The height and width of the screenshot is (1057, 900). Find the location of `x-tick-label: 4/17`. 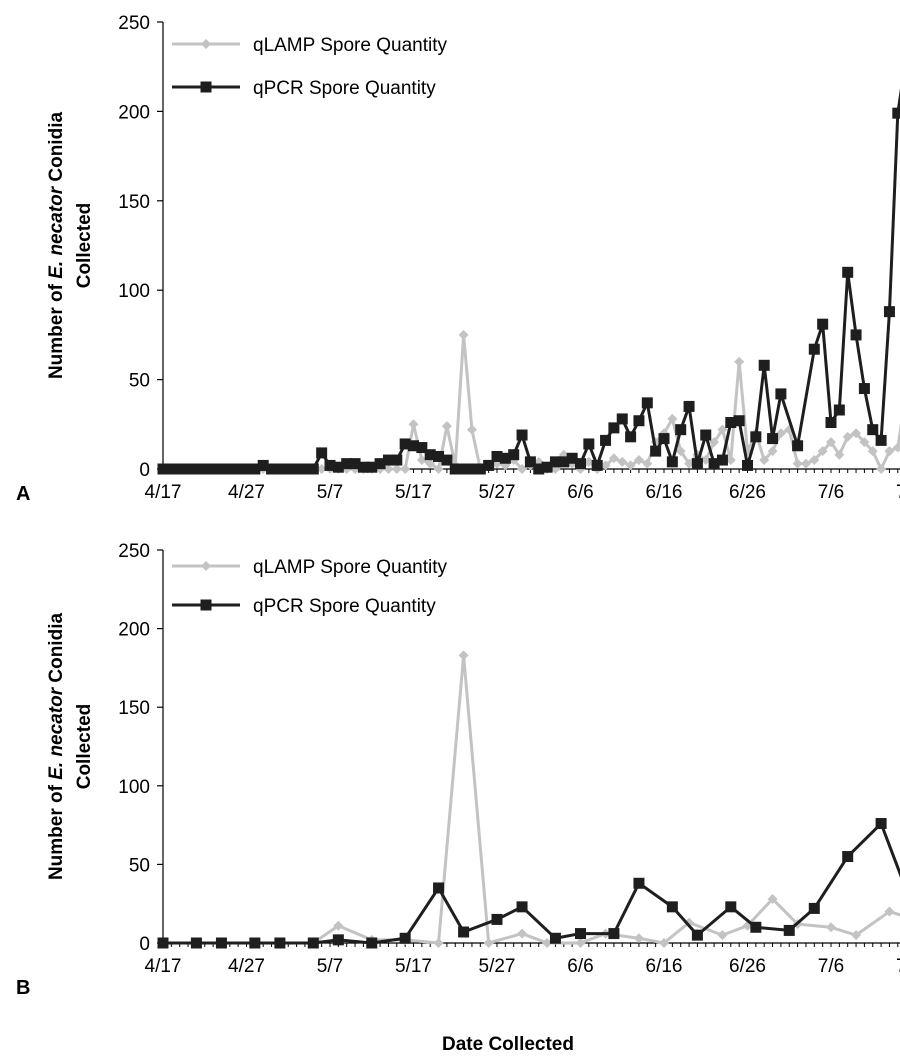

x-tick-label: 4/17 is located at coordinates (163, 492).